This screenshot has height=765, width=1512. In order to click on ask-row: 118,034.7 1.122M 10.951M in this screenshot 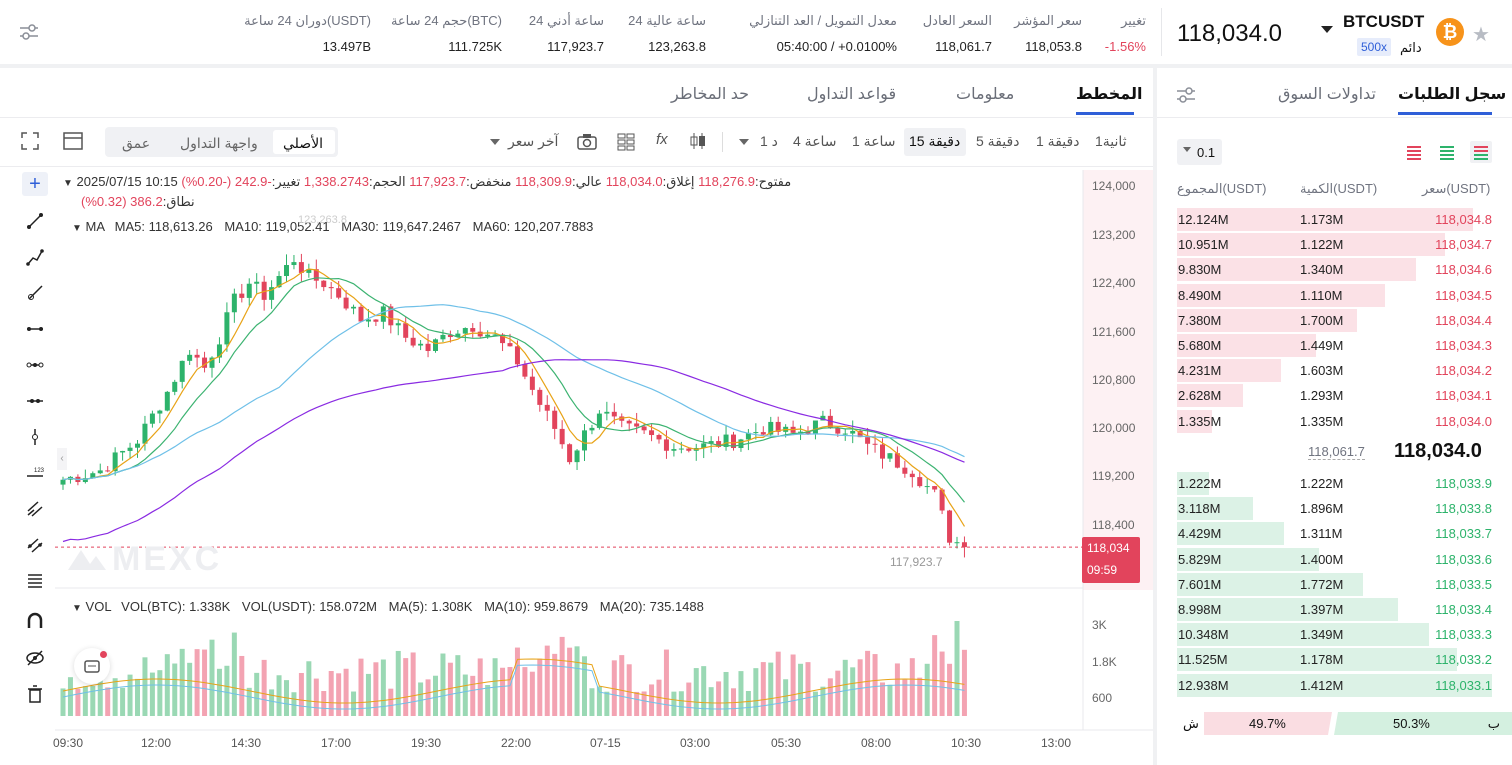, I will do `click(1334, 245)`.